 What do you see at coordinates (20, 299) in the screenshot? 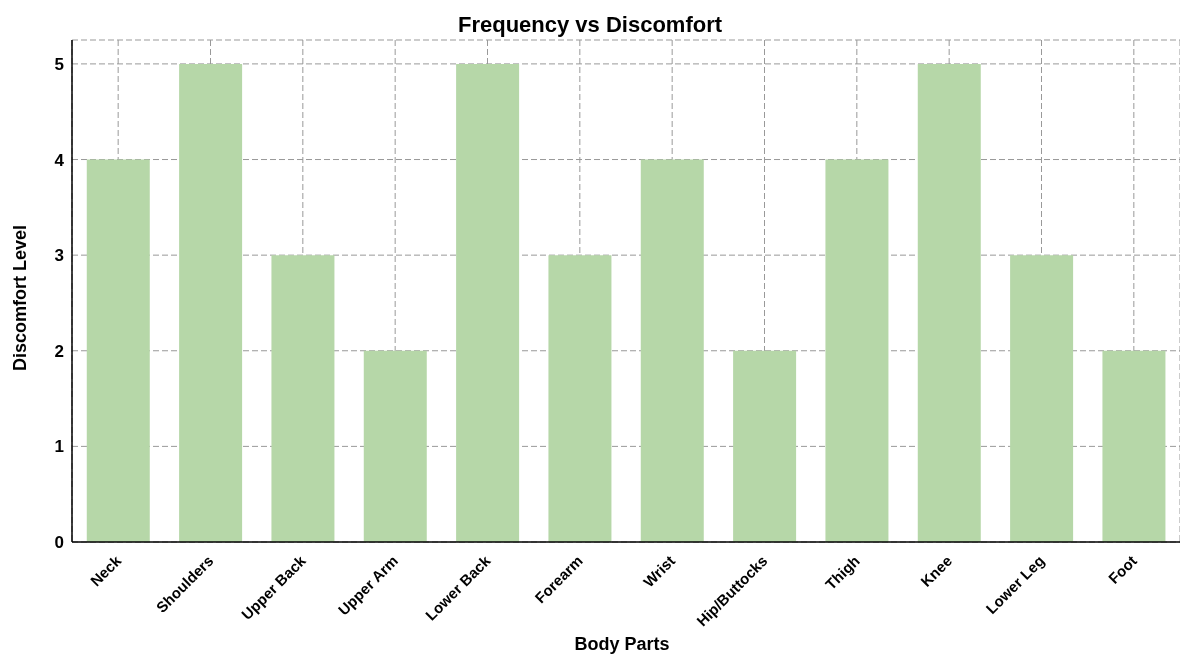
I see `y-axis-title: Discomfort Level` at bounding box center [20, 299].